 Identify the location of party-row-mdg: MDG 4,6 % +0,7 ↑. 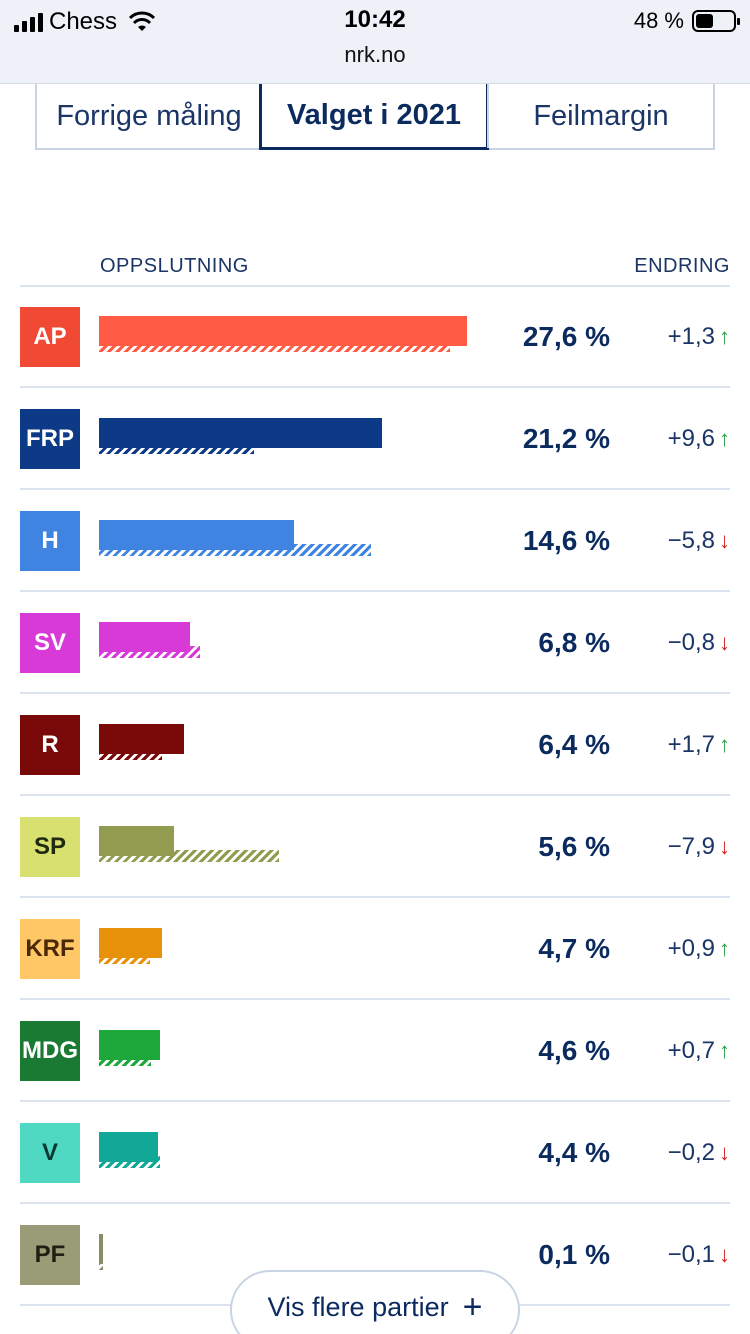
(375, 1051).